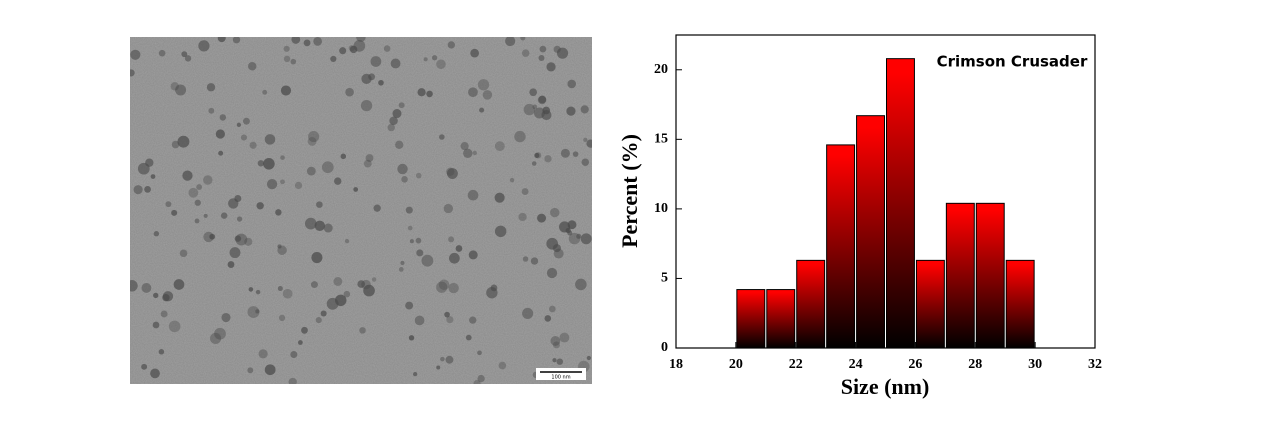 The height and width of the screenshot is (421, 1271). I want to click on x-tick-label: 18, so click(676, 364).